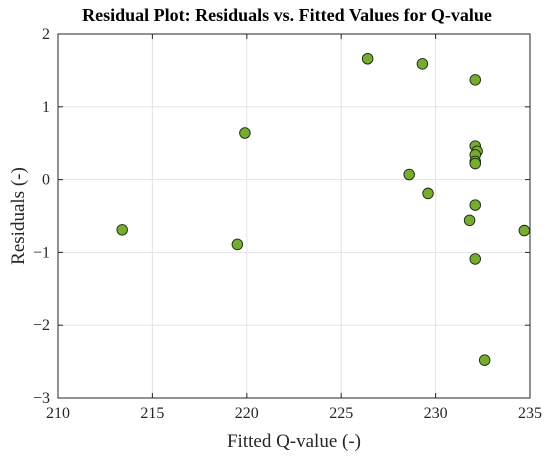 This screenshot has width=550, height=461. What do you see at coordinates (41, 398) in the screenshot?
I see `y-tick-label: −3` at bounding box center [41, 398].